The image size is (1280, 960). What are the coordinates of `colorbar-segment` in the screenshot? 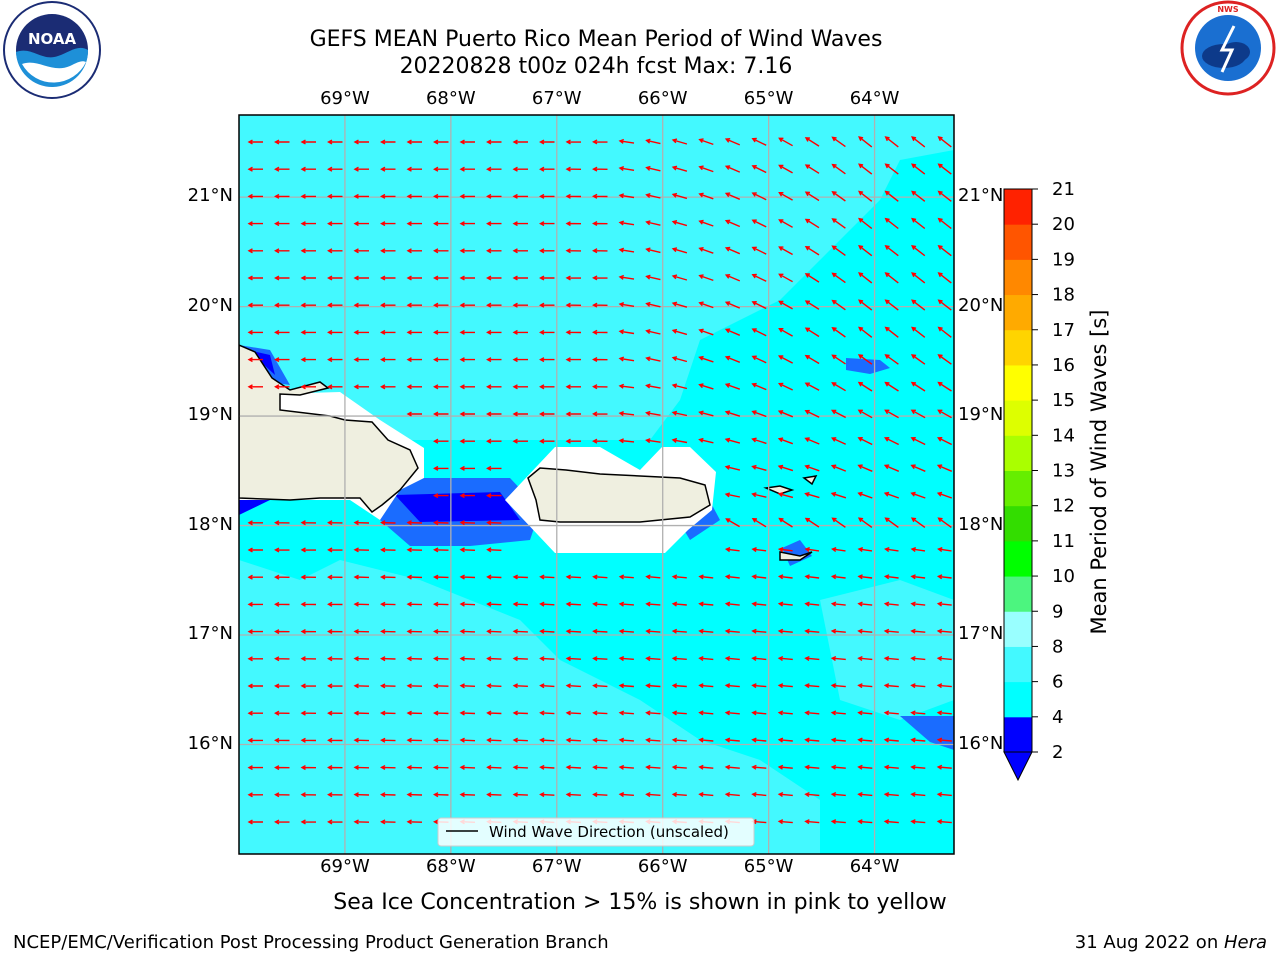 It's located at (1018, 594).